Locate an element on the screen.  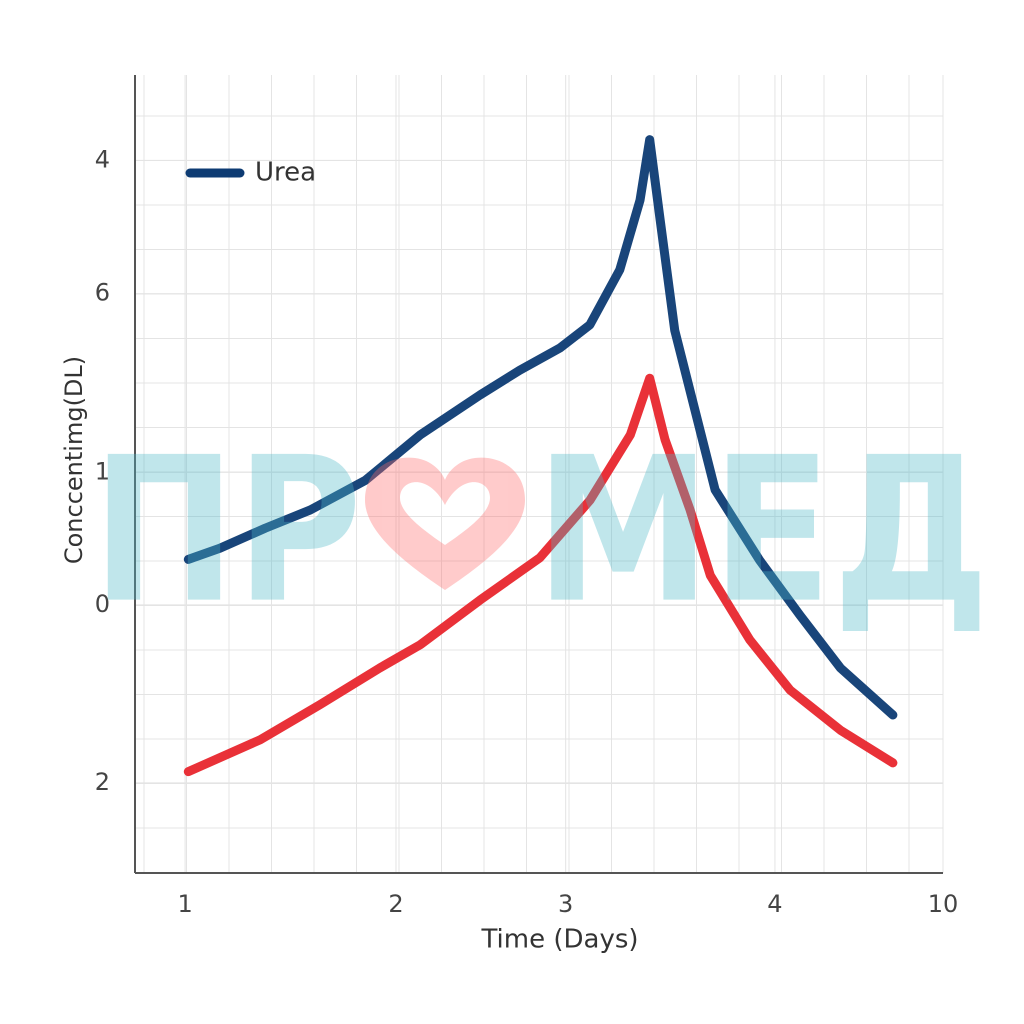
watermark-heart is located at coordinates (445, 523).